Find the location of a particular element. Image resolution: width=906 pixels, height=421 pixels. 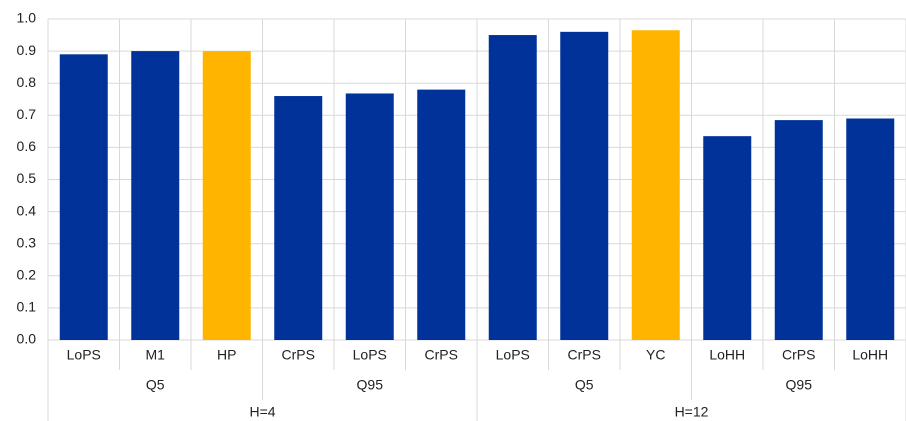

y-tick-label: 0.6 is located at coordinates (27, 146).